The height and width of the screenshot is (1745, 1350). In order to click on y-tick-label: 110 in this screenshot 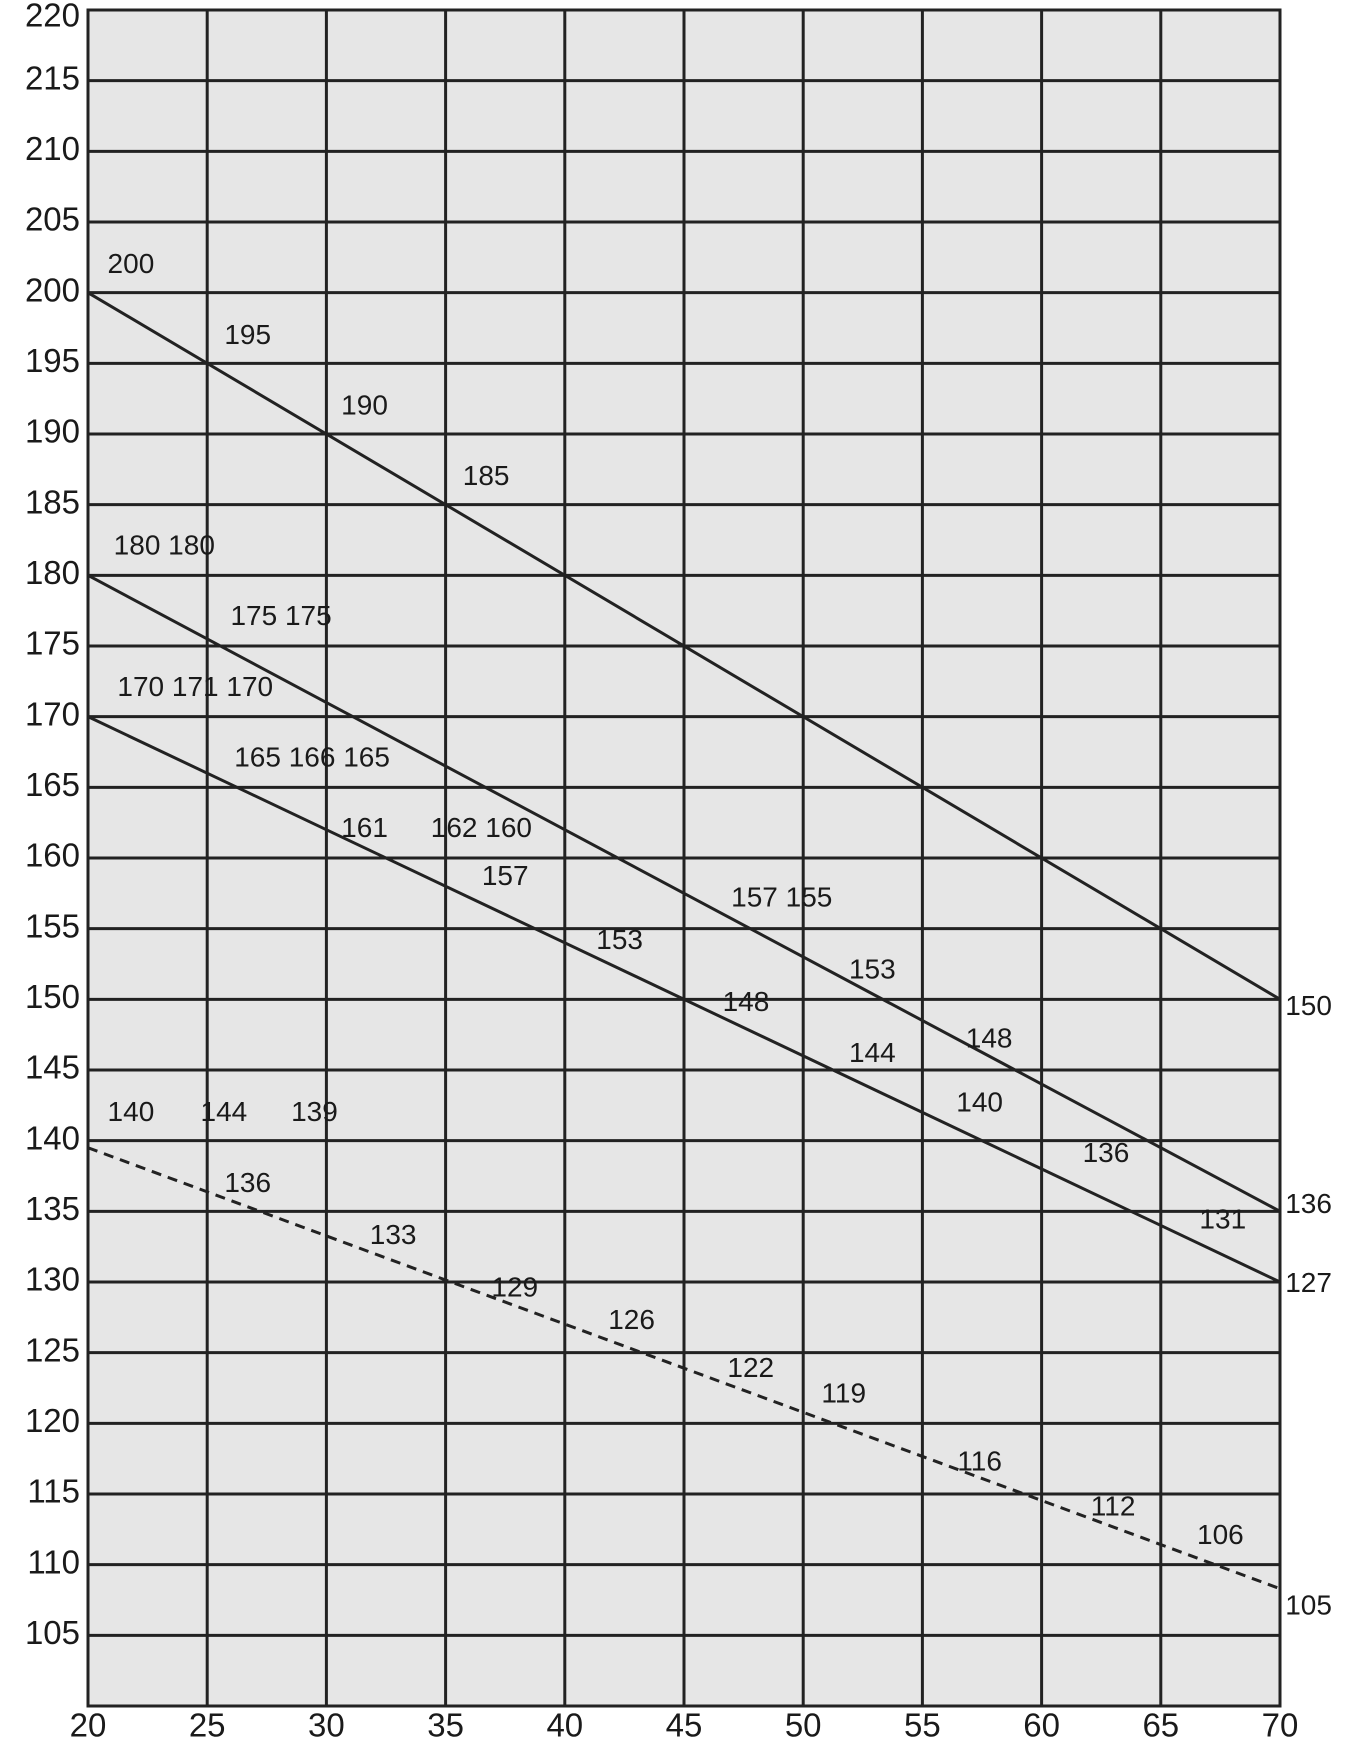, I will do `click(53, 1561)`.